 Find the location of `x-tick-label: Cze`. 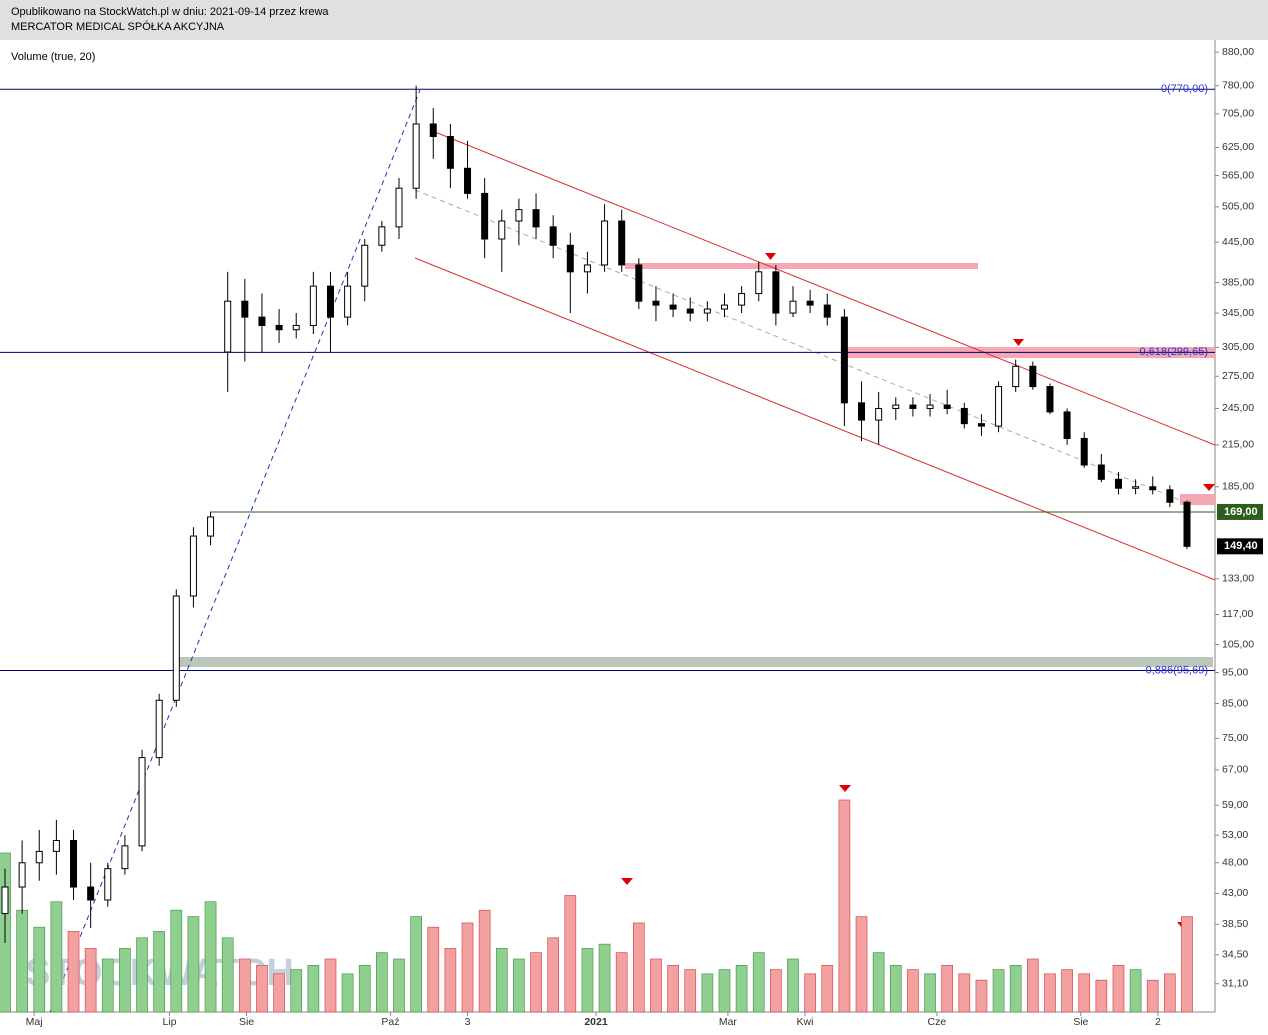

x-tick-label: Cze is located at coordinates (937, 1022).